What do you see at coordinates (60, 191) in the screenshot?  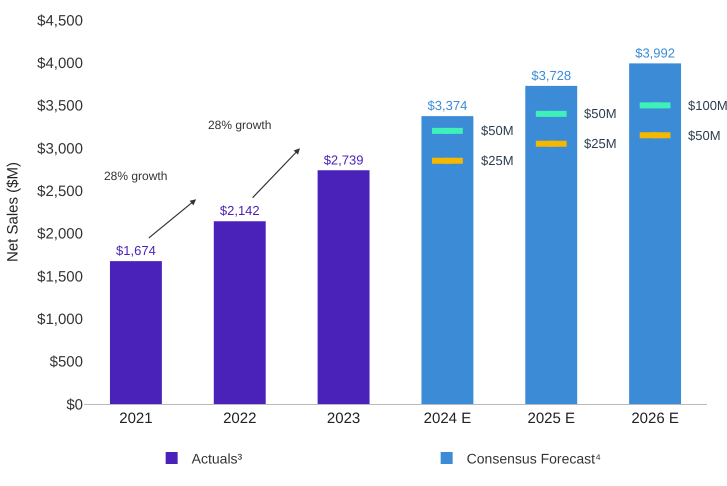 I see `y-tick-label: $2,500` at bounding box center [60, 191].